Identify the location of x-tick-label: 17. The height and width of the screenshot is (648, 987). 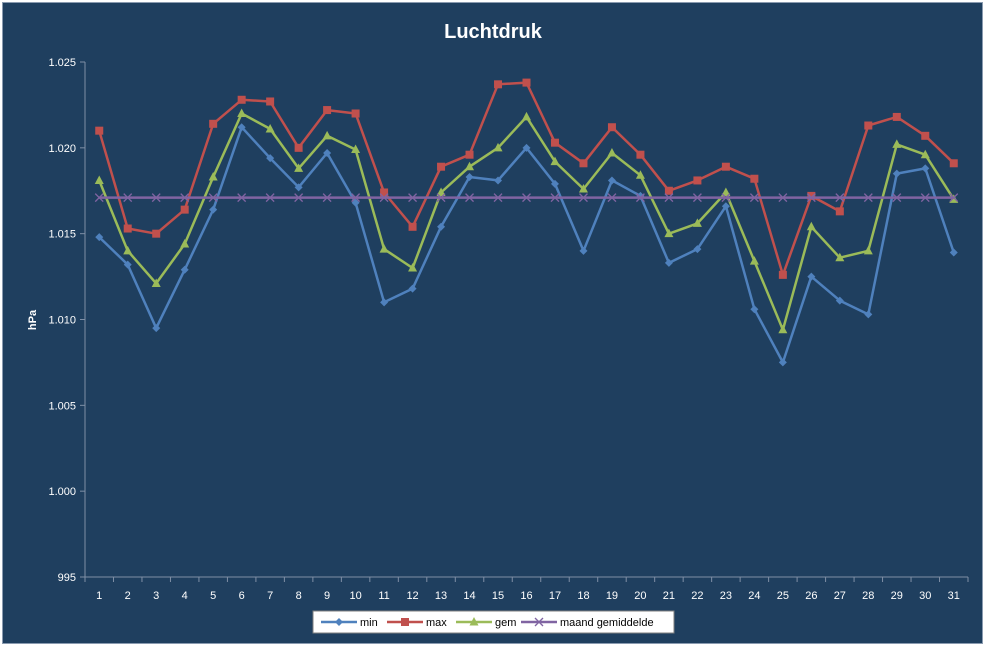
(555, 596).